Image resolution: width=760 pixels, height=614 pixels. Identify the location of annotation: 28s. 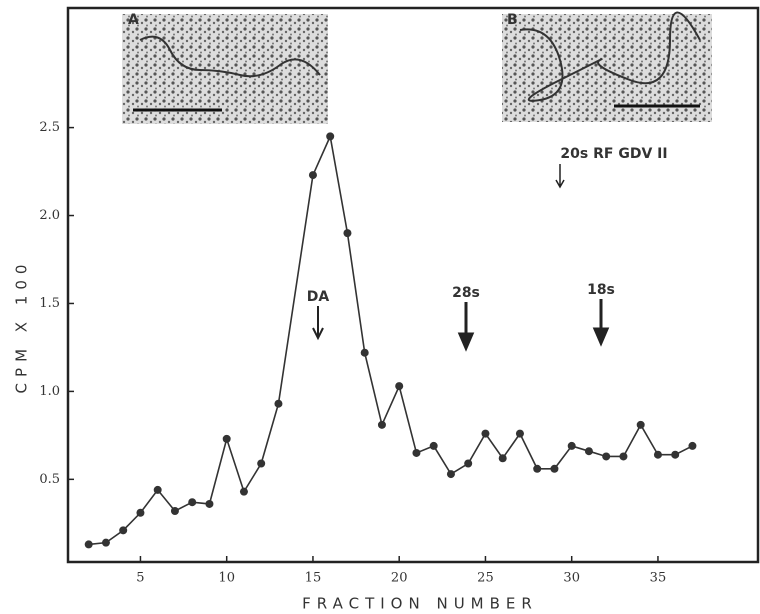
(466, 293).